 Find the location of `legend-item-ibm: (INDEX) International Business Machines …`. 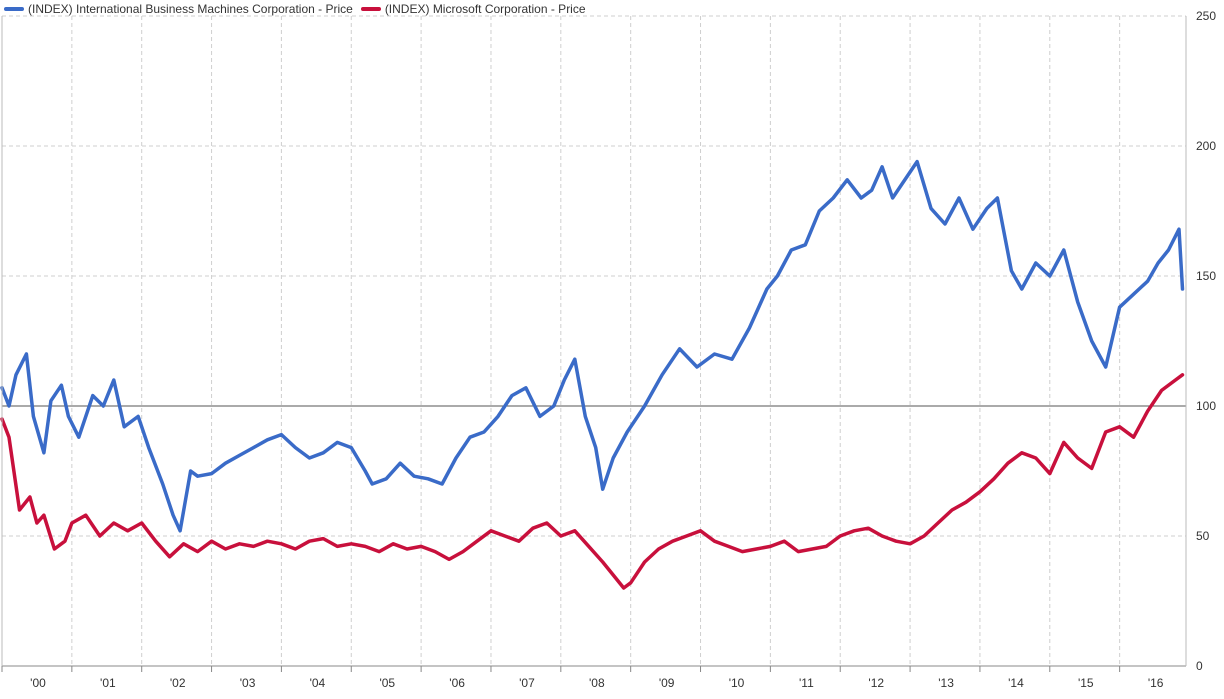

legend-item-ibm: (INDEX) International Business Machines … is located at coordinates (178, 9).